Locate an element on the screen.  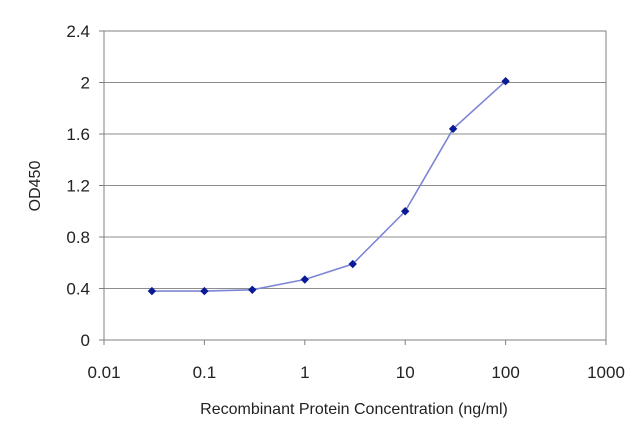
y-tick-label-2: 0.8 is located at coordinates (78, 237).